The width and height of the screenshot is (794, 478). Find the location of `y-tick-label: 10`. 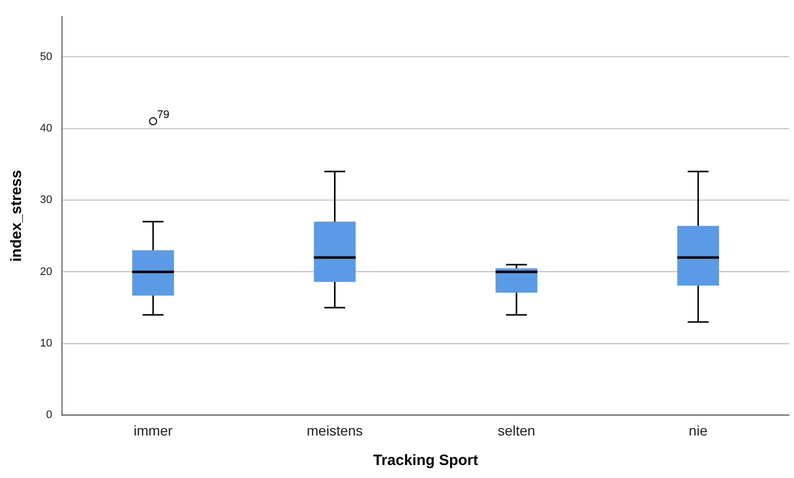

y-tick-label: 10 is located at coordinates (46, 344).